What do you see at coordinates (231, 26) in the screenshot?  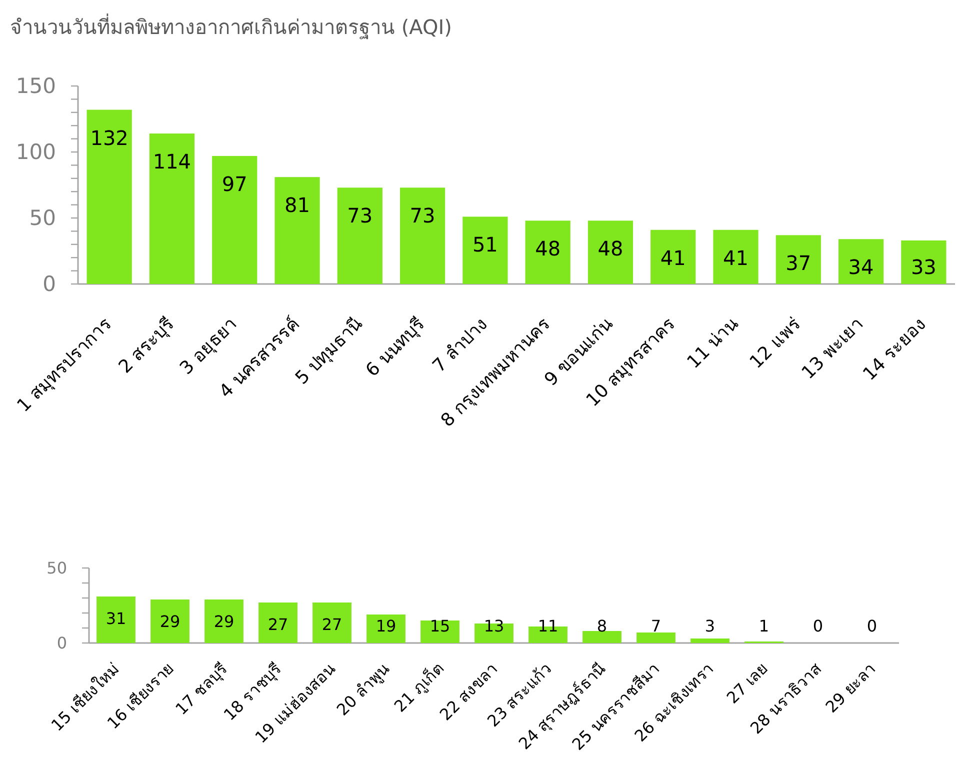 I see `chart-title: จำนวนวันที่มลพิษทางอากาศเกินค่ามาตรฐาน (AQI)` at bounding box center [231, 26].